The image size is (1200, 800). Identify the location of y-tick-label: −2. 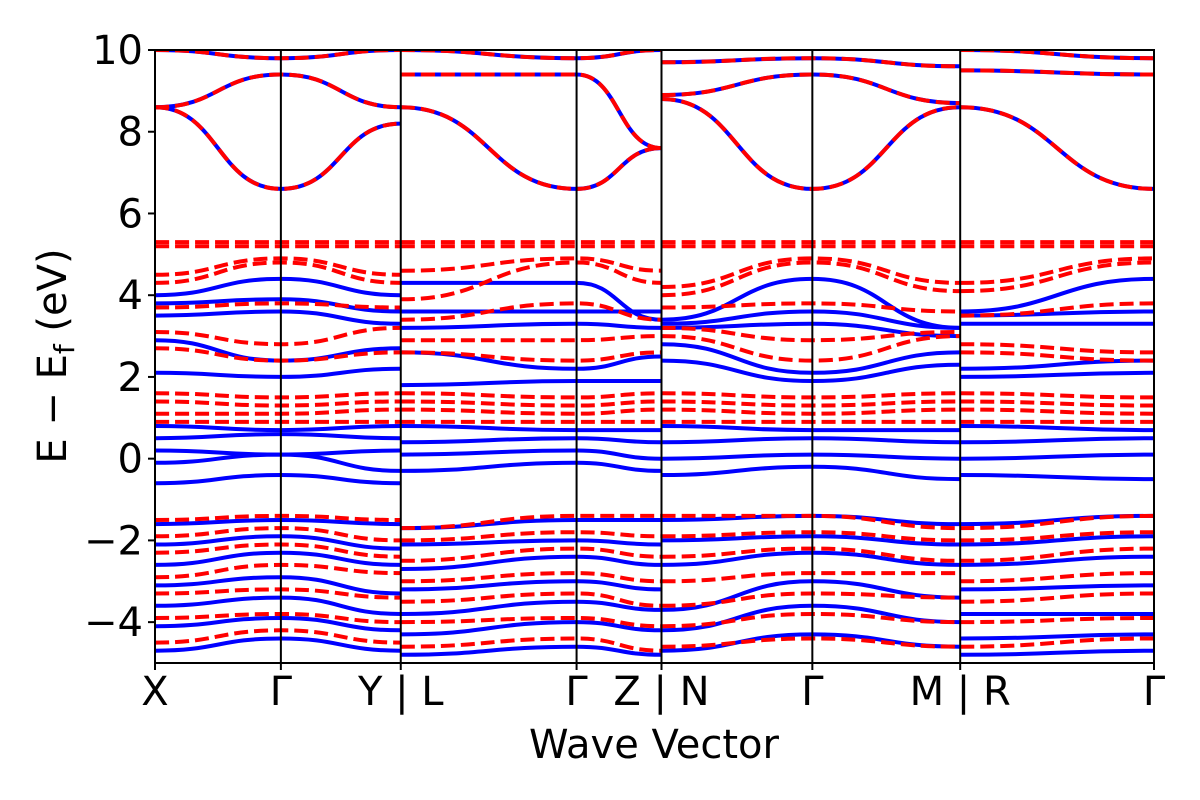
(113, 541).